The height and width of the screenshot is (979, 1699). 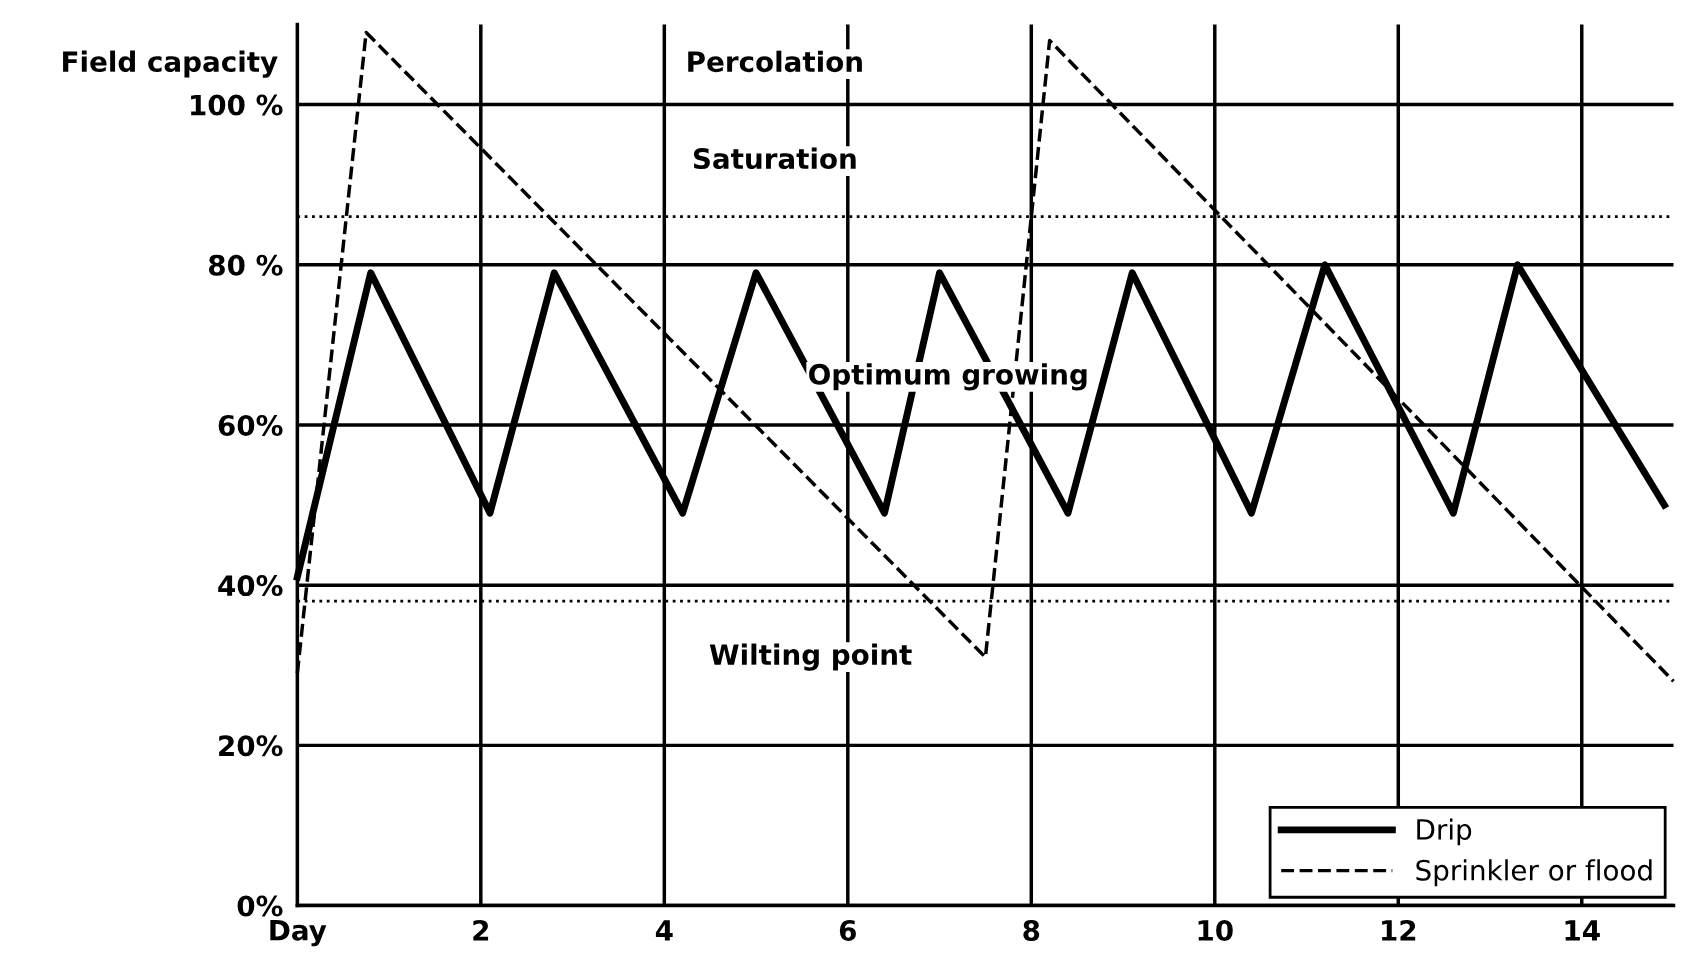 What do you see at coordinates (1399, 930) in the screenshot?
I see `x-tick-label: 12` at bounding box center [1399, 930].